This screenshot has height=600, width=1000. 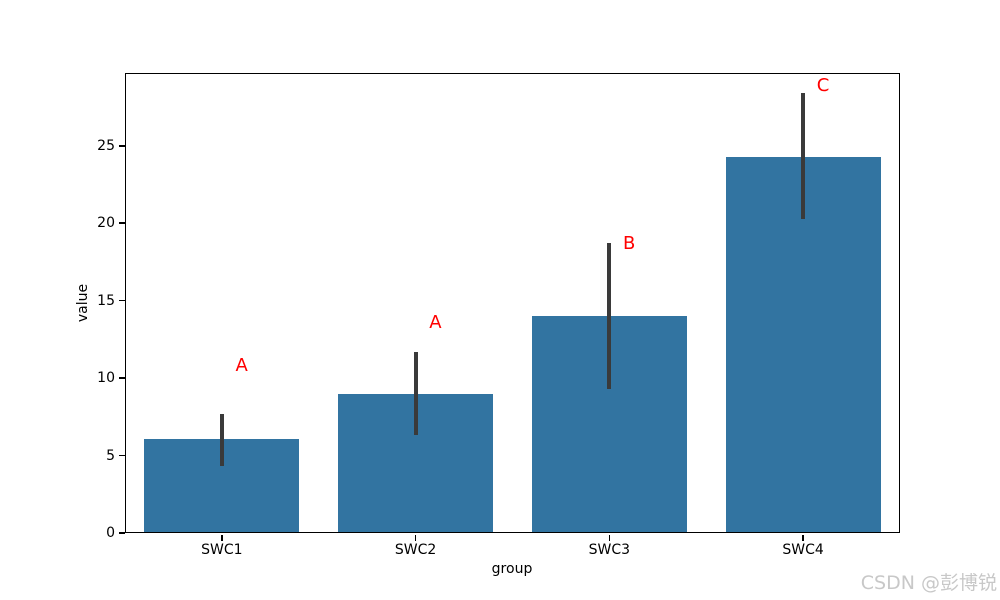 What do you see at coordinates (823, 86) in the screenshot?
I see `significance-letter-SWC4: C` at bounding box center [823, 86].